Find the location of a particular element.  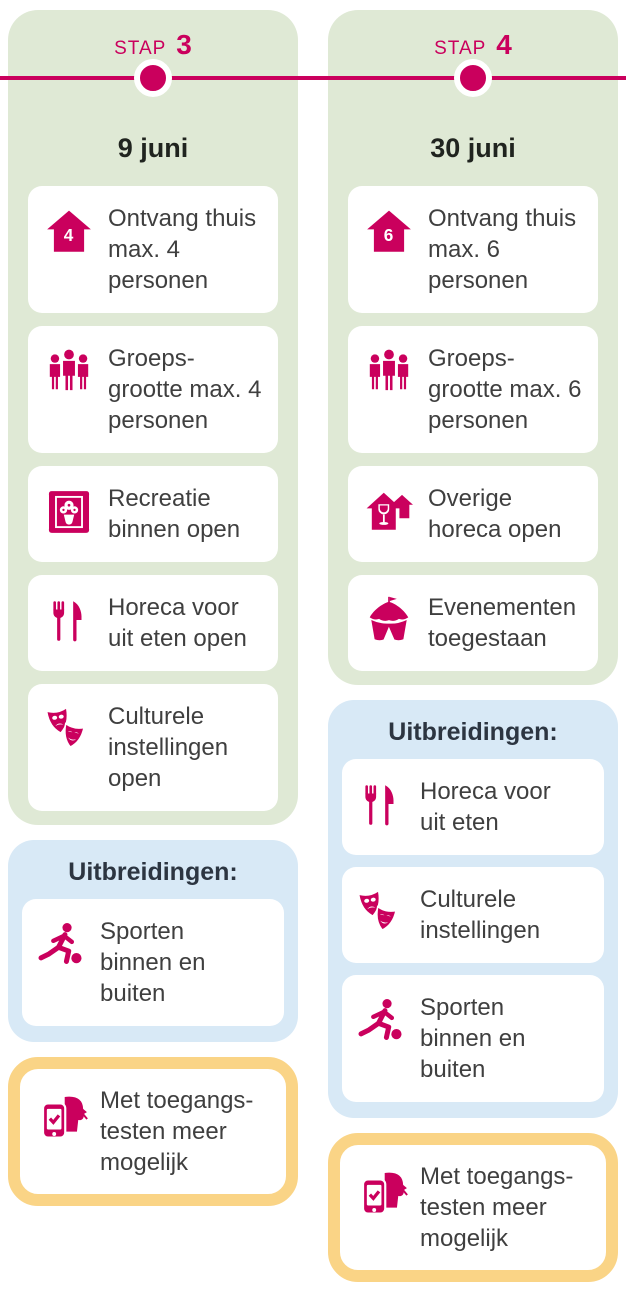

measure-card: 6 Ontvang thuis max. 6 personen is located at coordinates (473, 249).